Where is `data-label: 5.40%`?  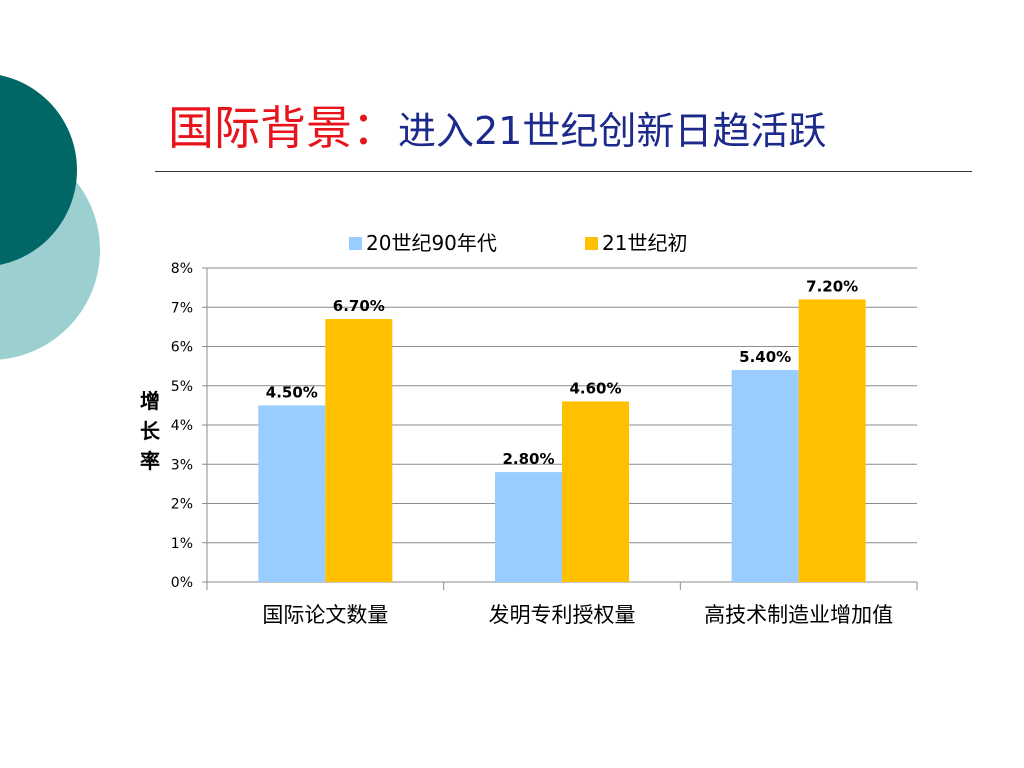 data-label: 5.40% is located at coordinates (765, 357).